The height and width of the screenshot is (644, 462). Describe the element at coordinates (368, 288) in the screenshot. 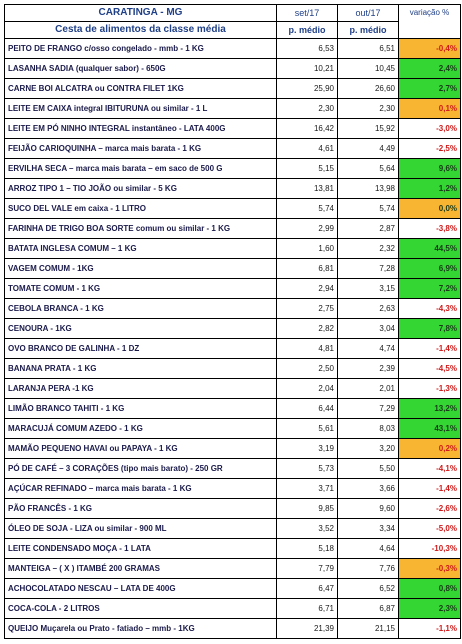

I see `price-out17: 3,15` at that location.